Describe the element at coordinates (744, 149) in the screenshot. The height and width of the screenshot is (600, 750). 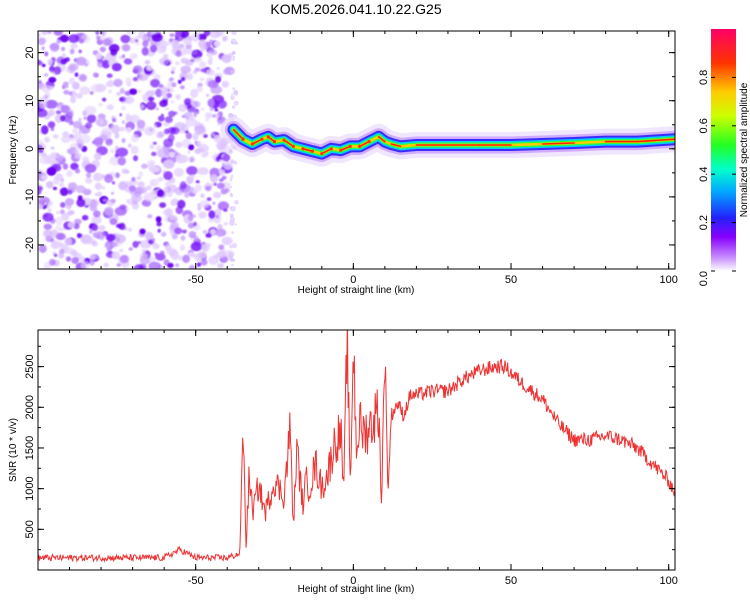
I see `colorbar-label: Normalized spectral amplitude` at that location.